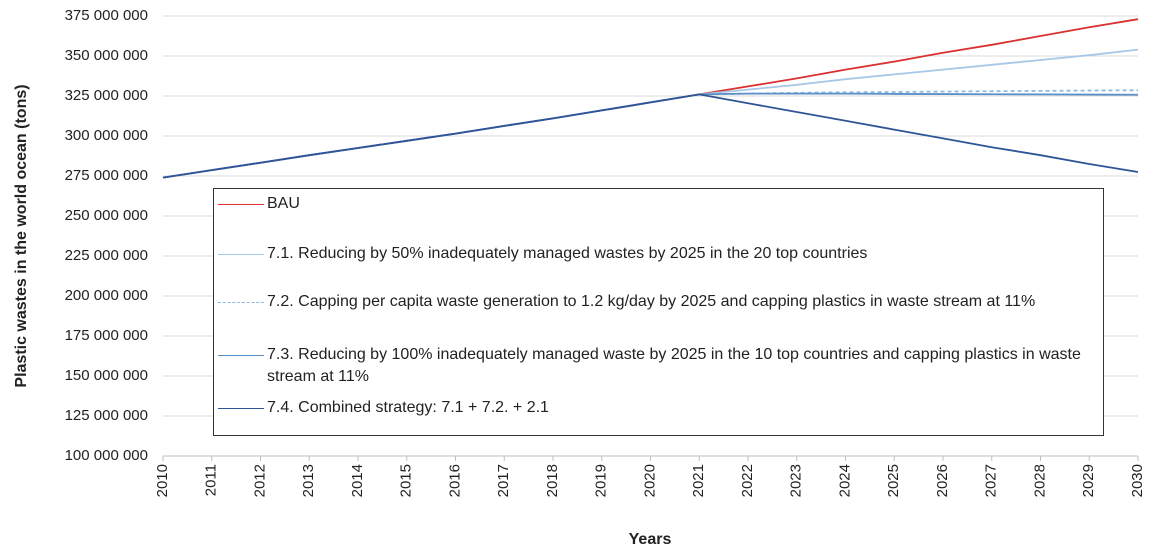 The height and width of the screenshot is (552, 1151). Describe the element at coordinates (357, 480) in the screenshot. I see `x-tick-label: 2014` at that location.